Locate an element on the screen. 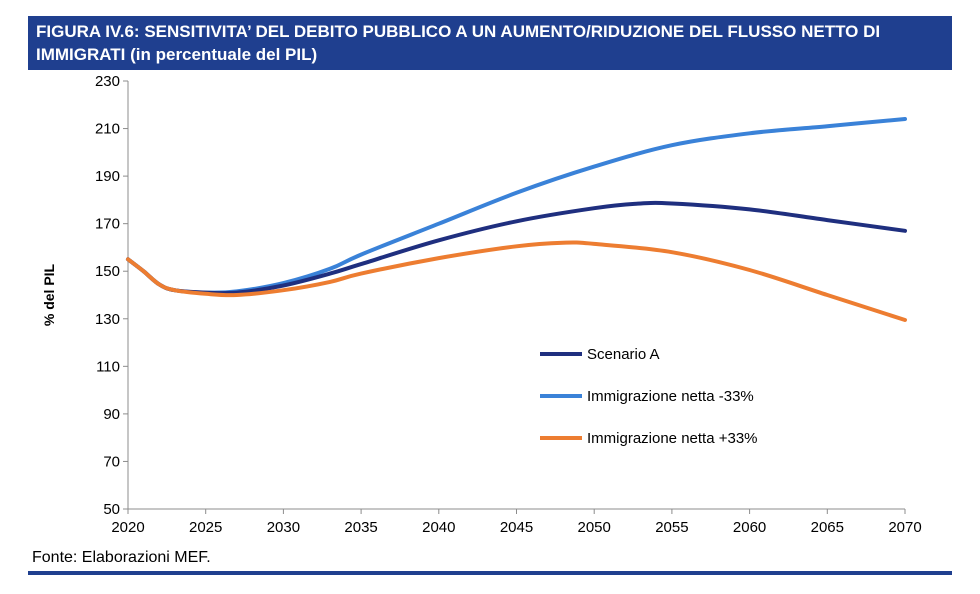 Image resolution: width=980 pixels, height=594 pixels. y-tick-label: 50 is located at coordinates (111, 509).